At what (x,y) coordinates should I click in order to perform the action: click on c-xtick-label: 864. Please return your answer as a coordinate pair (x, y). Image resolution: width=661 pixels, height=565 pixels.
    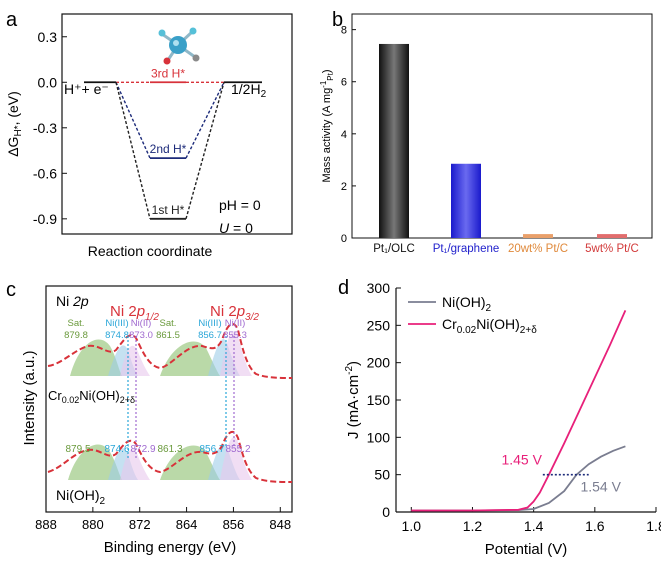
    Looking at the image, I should click on (187, 524).